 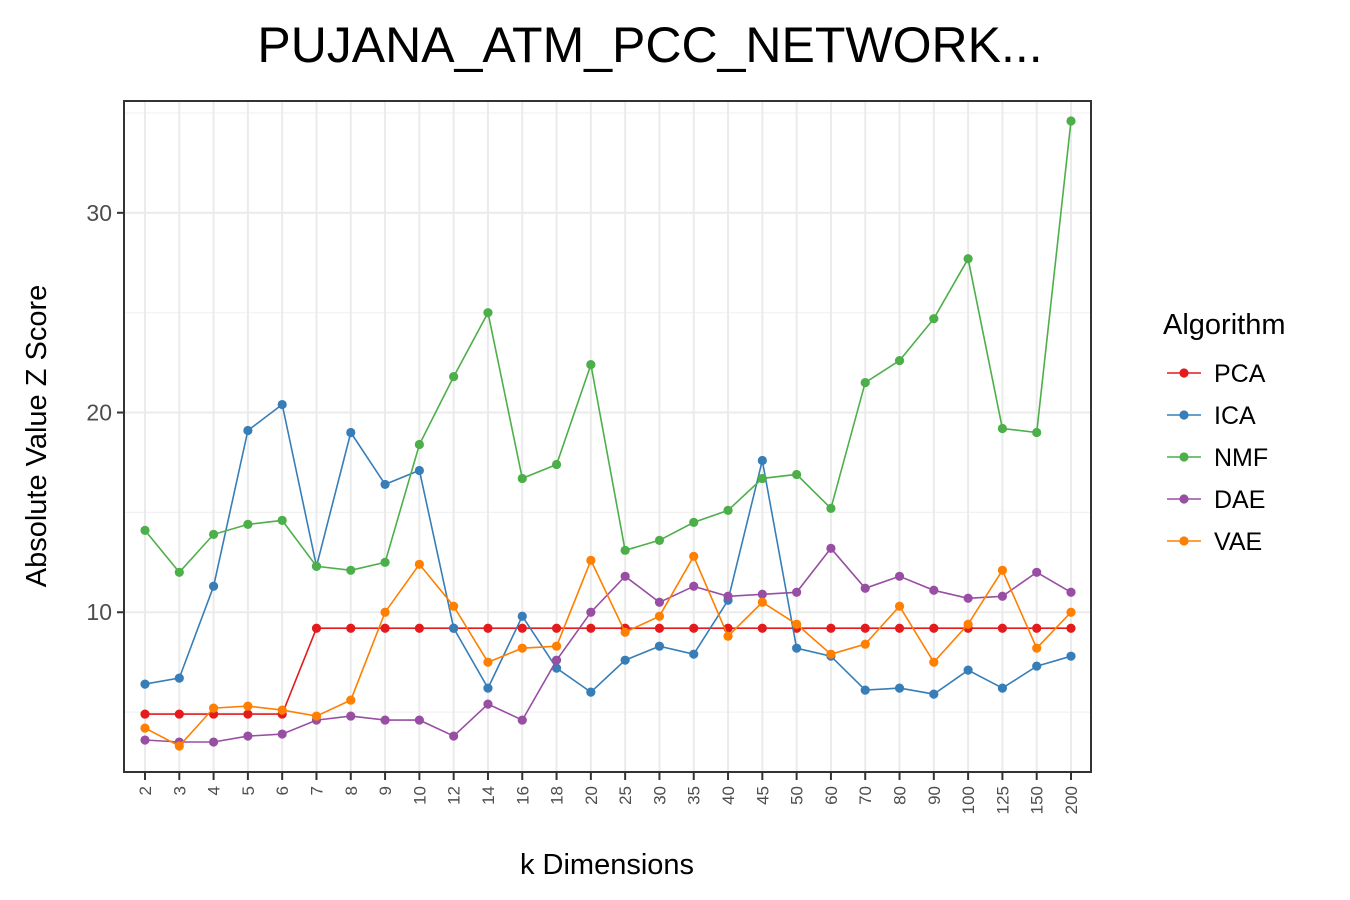 What do you see at coordinates (454, 795) in the screenshot?
I see `x-tick-label: 12` at bounding box center [454, 795].